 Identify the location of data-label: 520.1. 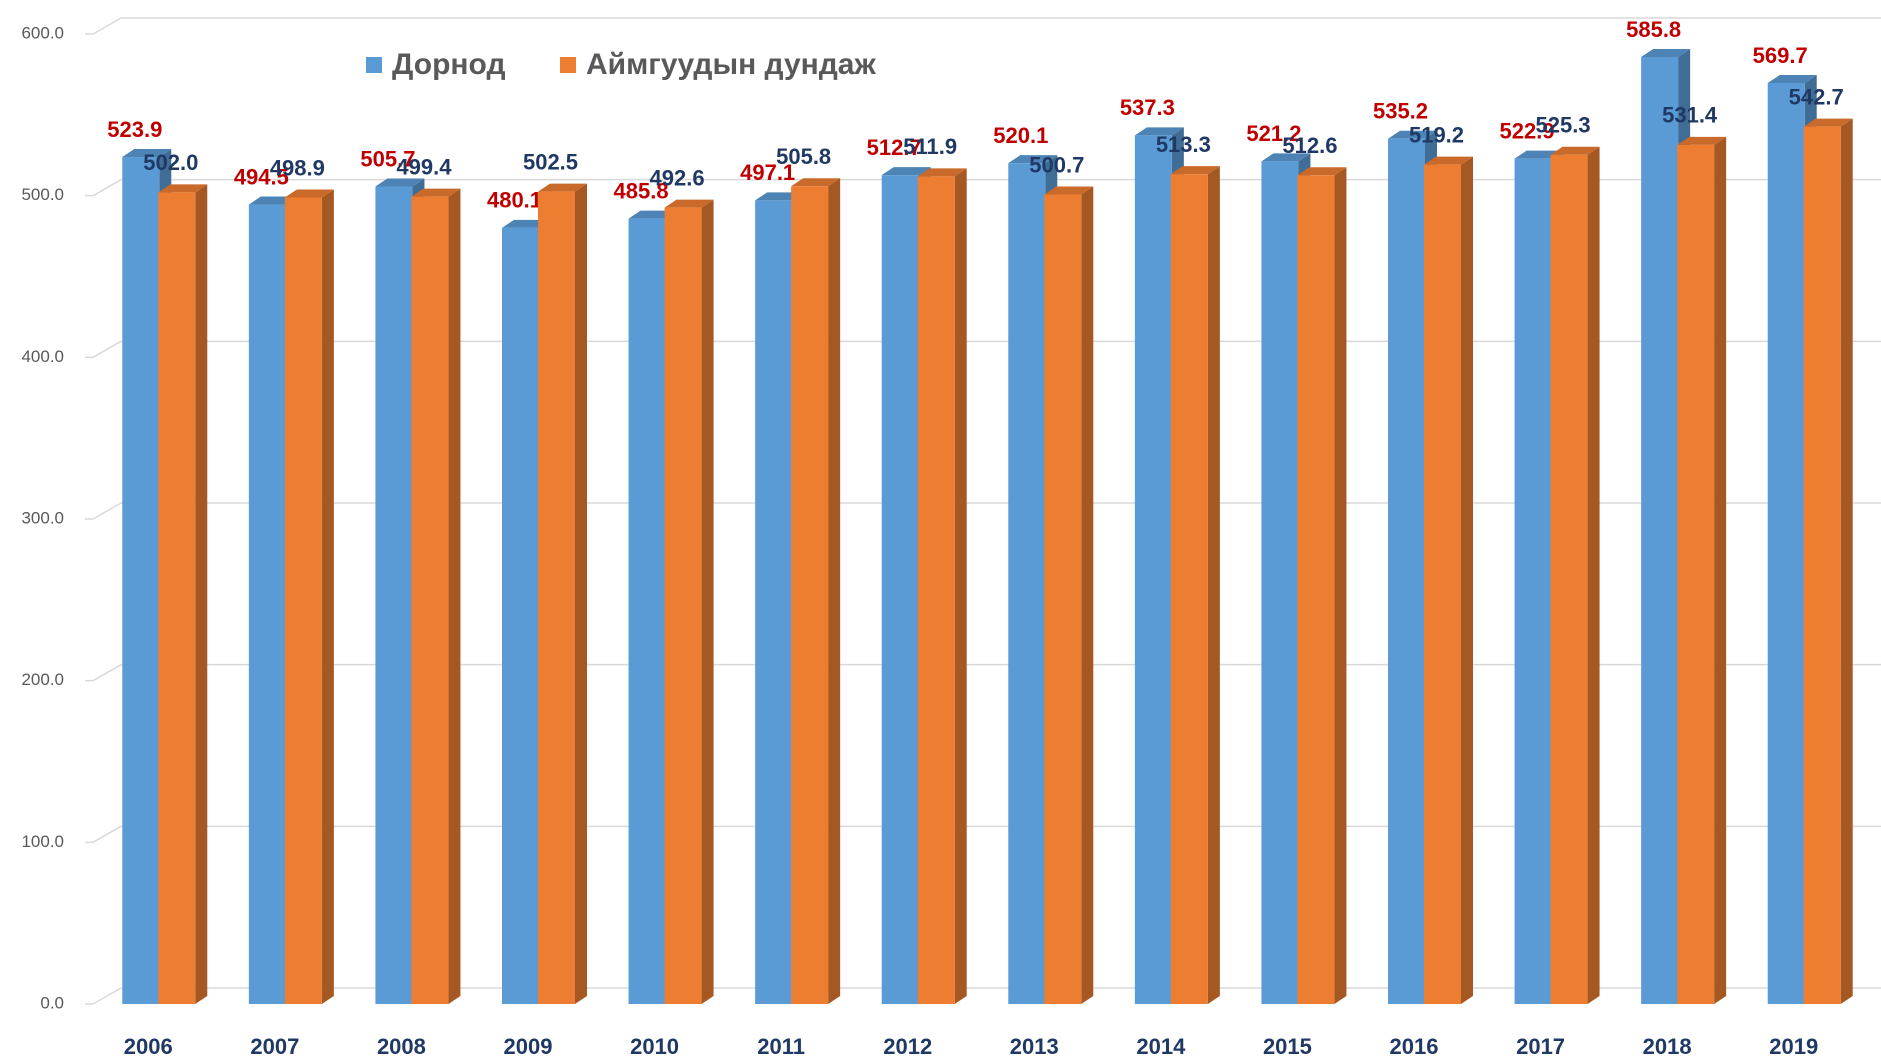
(1020, 135).